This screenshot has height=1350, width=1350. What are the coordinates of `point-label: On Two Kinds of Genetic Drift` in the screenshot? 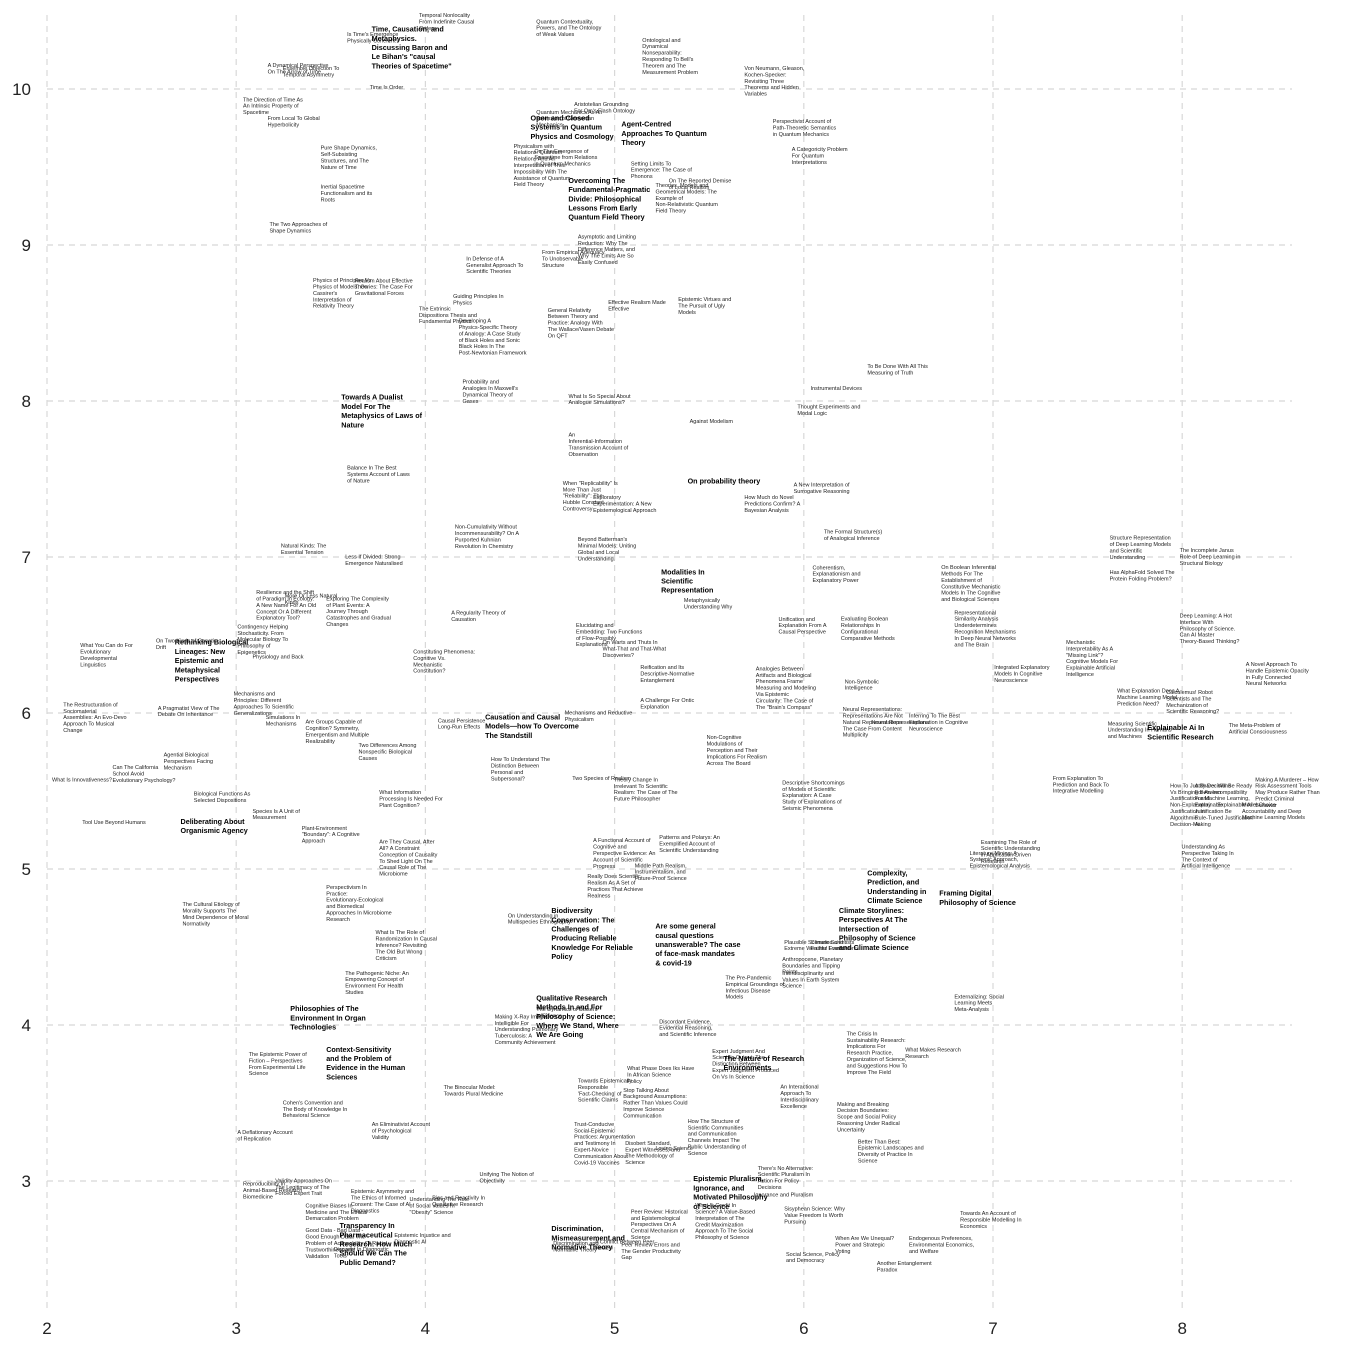 It's located at (186, 645).